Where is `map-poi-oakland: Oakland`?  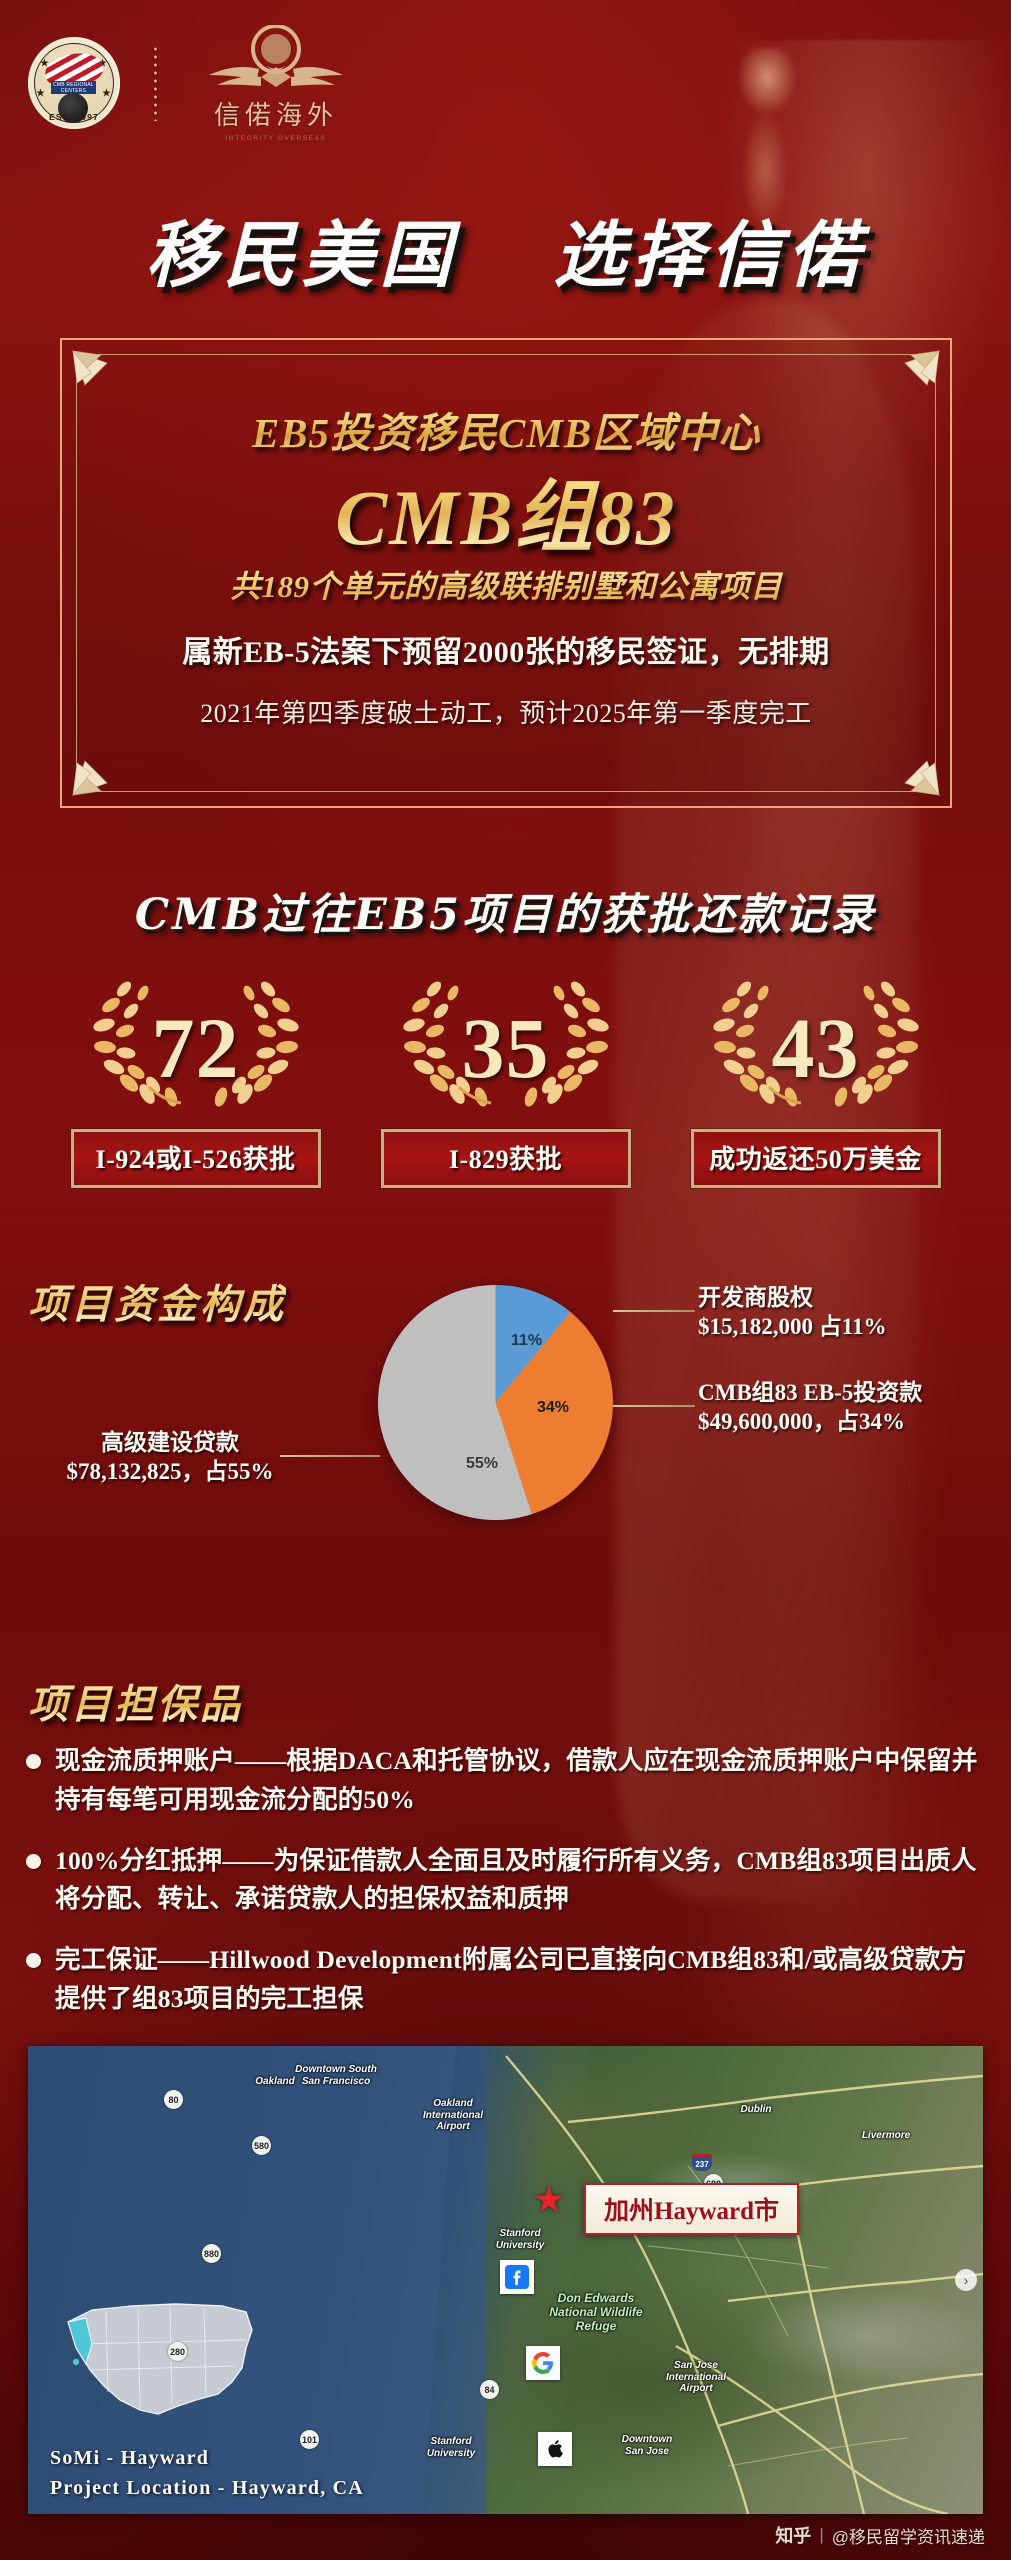 map-poi-oakland: Oakland is located at coordinates (275, 2081).